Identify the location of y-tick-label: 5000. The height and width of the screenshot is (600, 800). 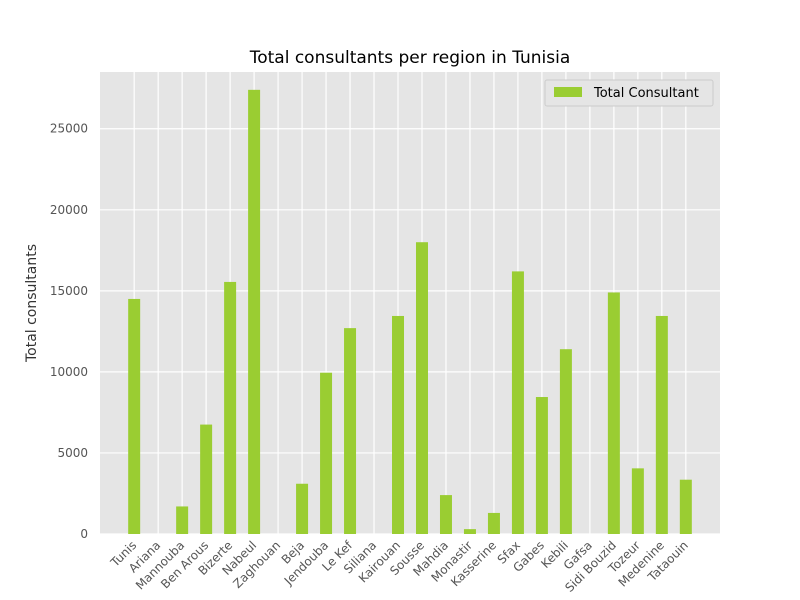
(72, 453).